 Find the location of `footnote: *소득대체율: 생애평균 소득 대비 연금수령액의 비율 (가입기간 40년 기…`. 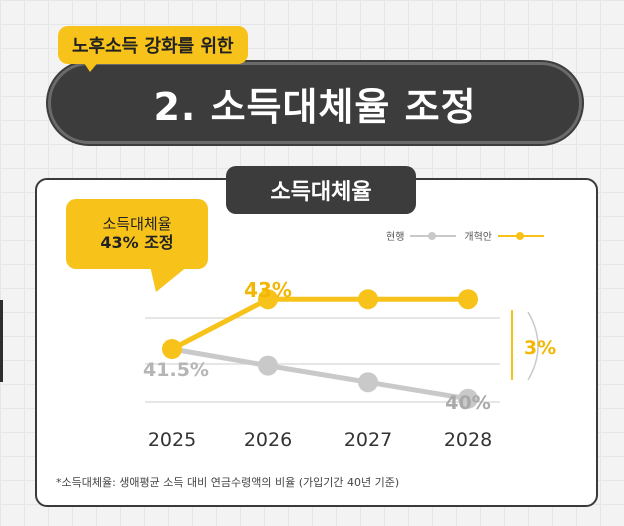

footnote: *소득대체율: 생애평균 소득 대비 연금수령액의 비율 (가입기간 40년 기… is located at coordinates (228, 482).